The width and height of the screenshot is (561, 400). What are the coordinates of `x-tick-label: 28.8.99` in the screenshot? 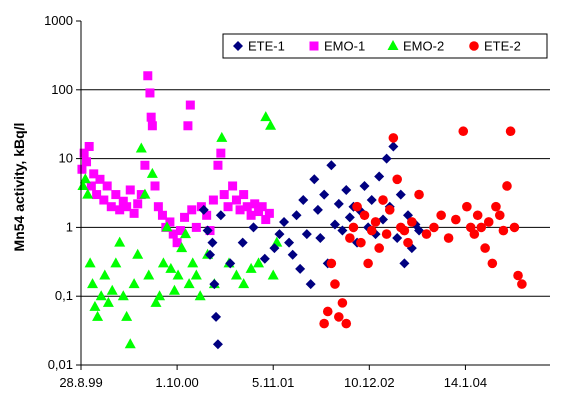 It's located at (80, 382).